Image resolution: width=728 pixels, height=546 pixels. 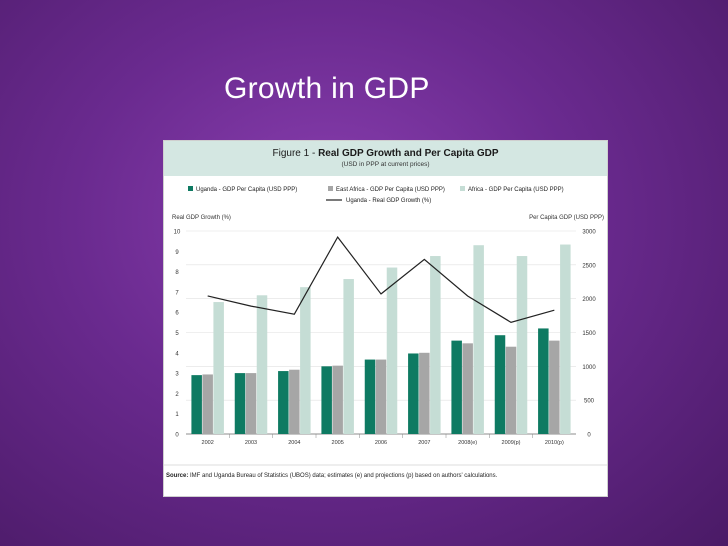 I want to click on left-axis-tick-label: 1, so click(x=177, y=415).